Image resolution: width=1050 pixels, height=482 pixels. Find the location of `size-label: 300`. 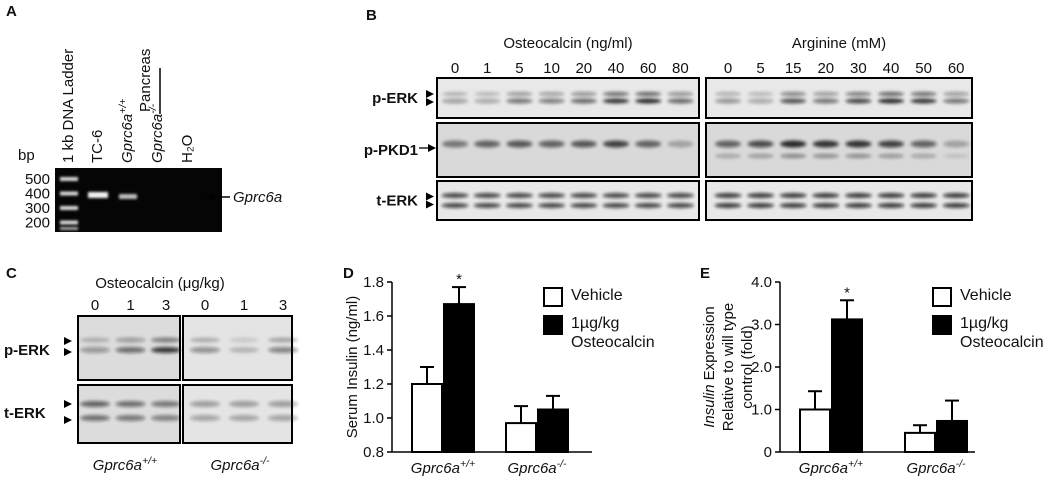

size-label: 300 is located at coordinates (37, 208).